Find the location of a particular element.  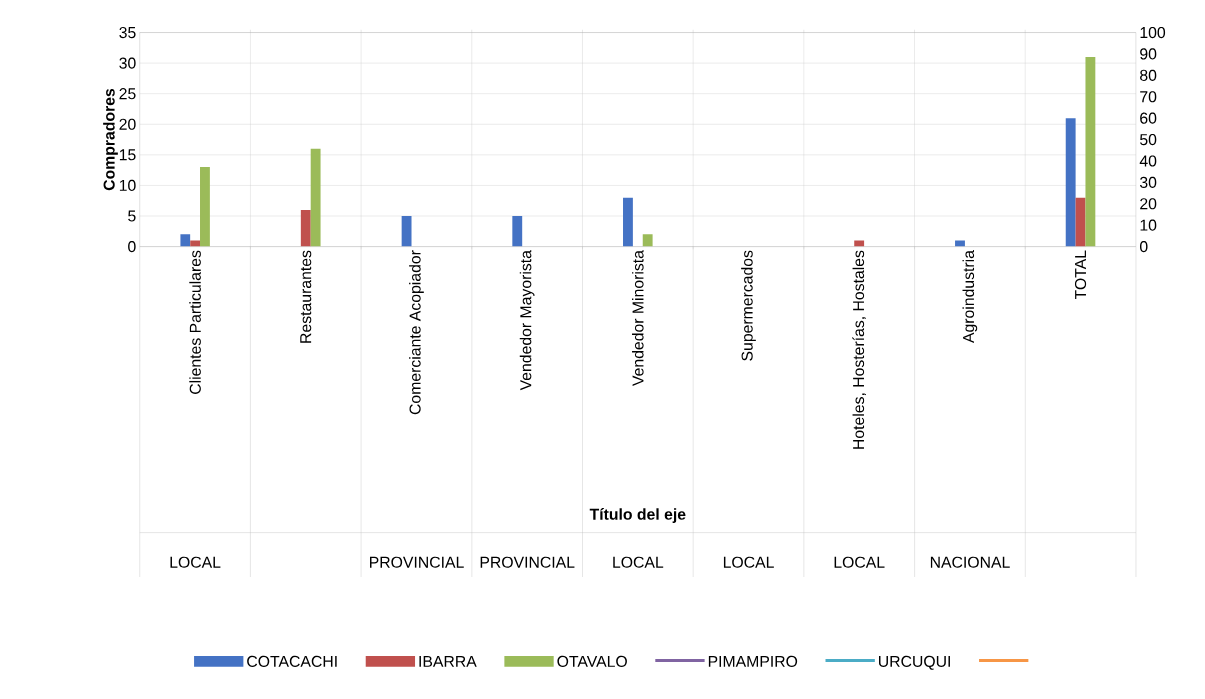

y-tick-label: 10 is located at coordinates (127, 185).